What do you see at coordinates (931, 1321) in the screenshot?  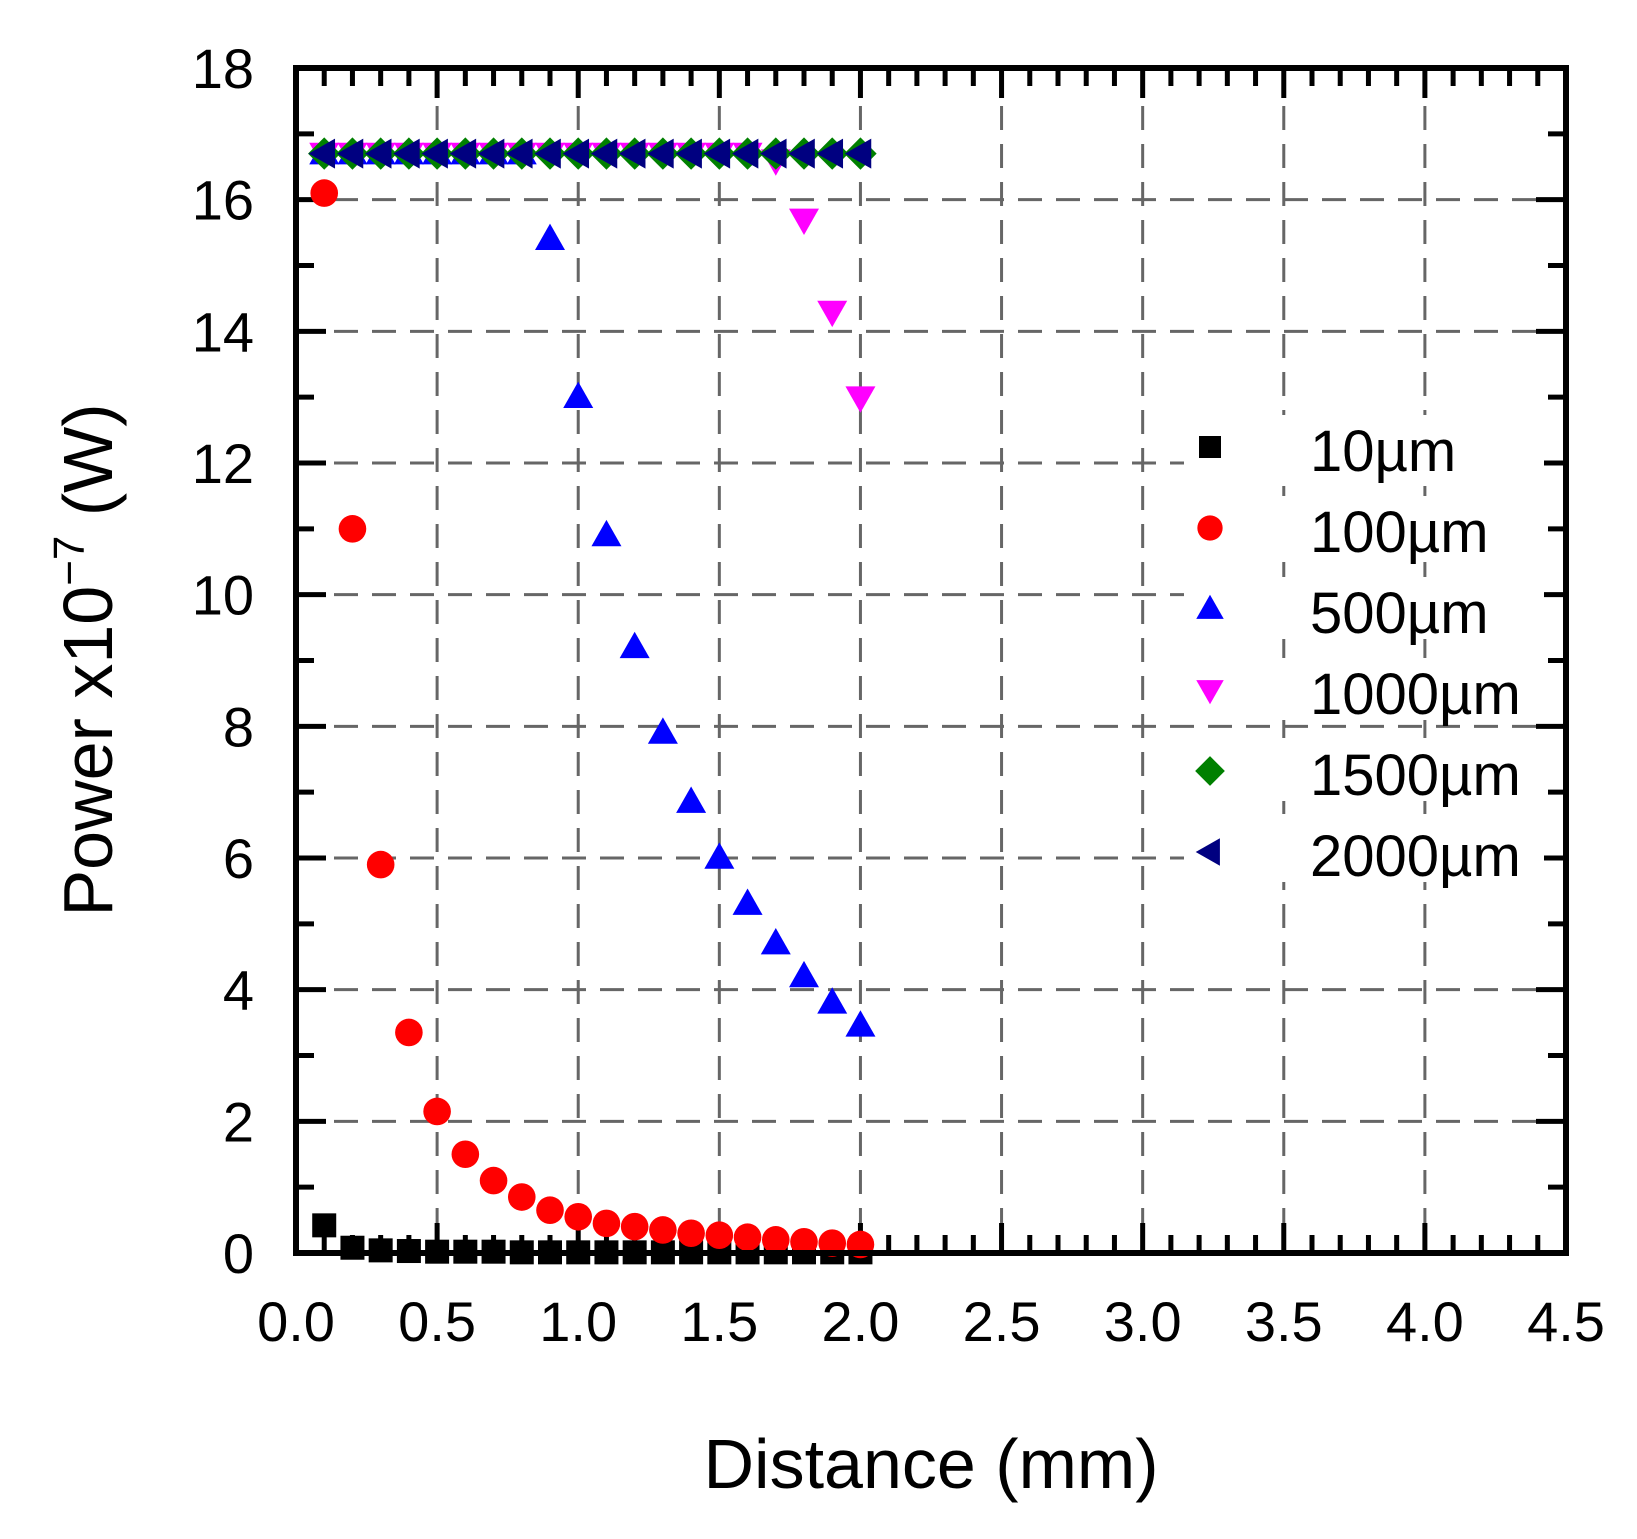 I see `x-tick-labels: 0.0 0.5 1.0 1.5 2.0 2.5 3.0 3.5 4.0 4.5` at bounding box center [931, 1321].